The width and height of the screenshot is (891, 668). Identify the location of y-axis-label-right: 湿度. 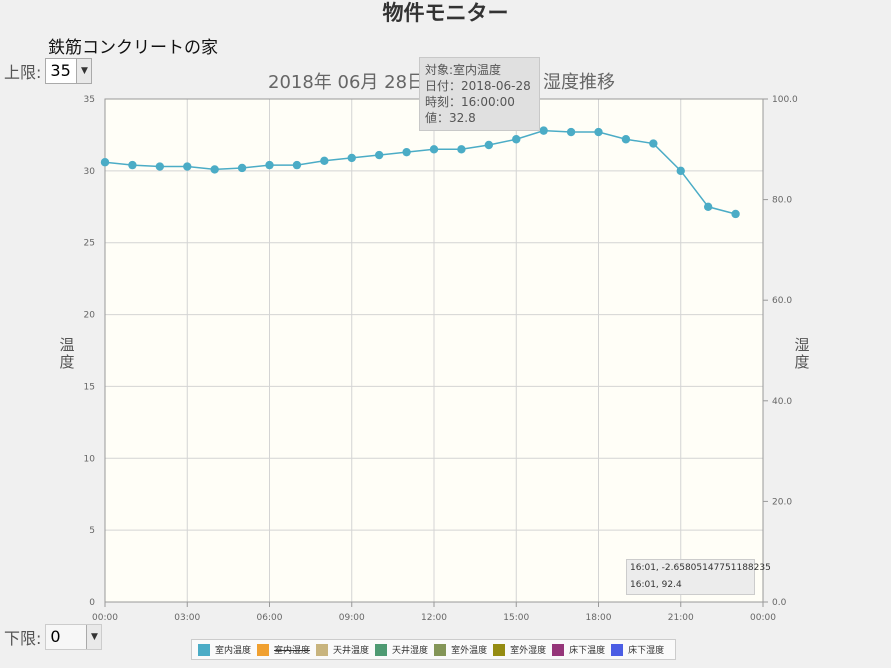
(801, 353).